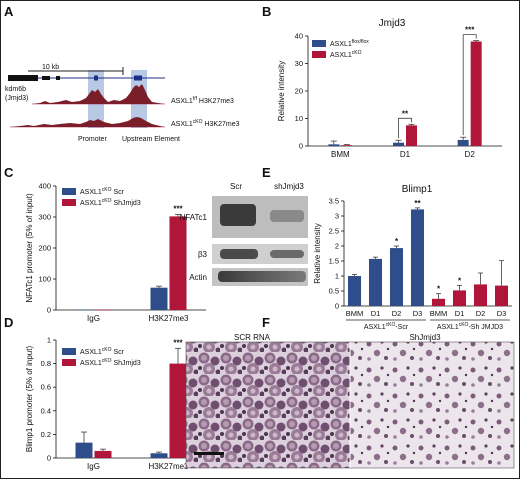  What do you see at coordinates (202, 100) in the screenshot?
I see `track-1-label: ASXL1f/f H3K27me3` at bounding box center [202, 100].